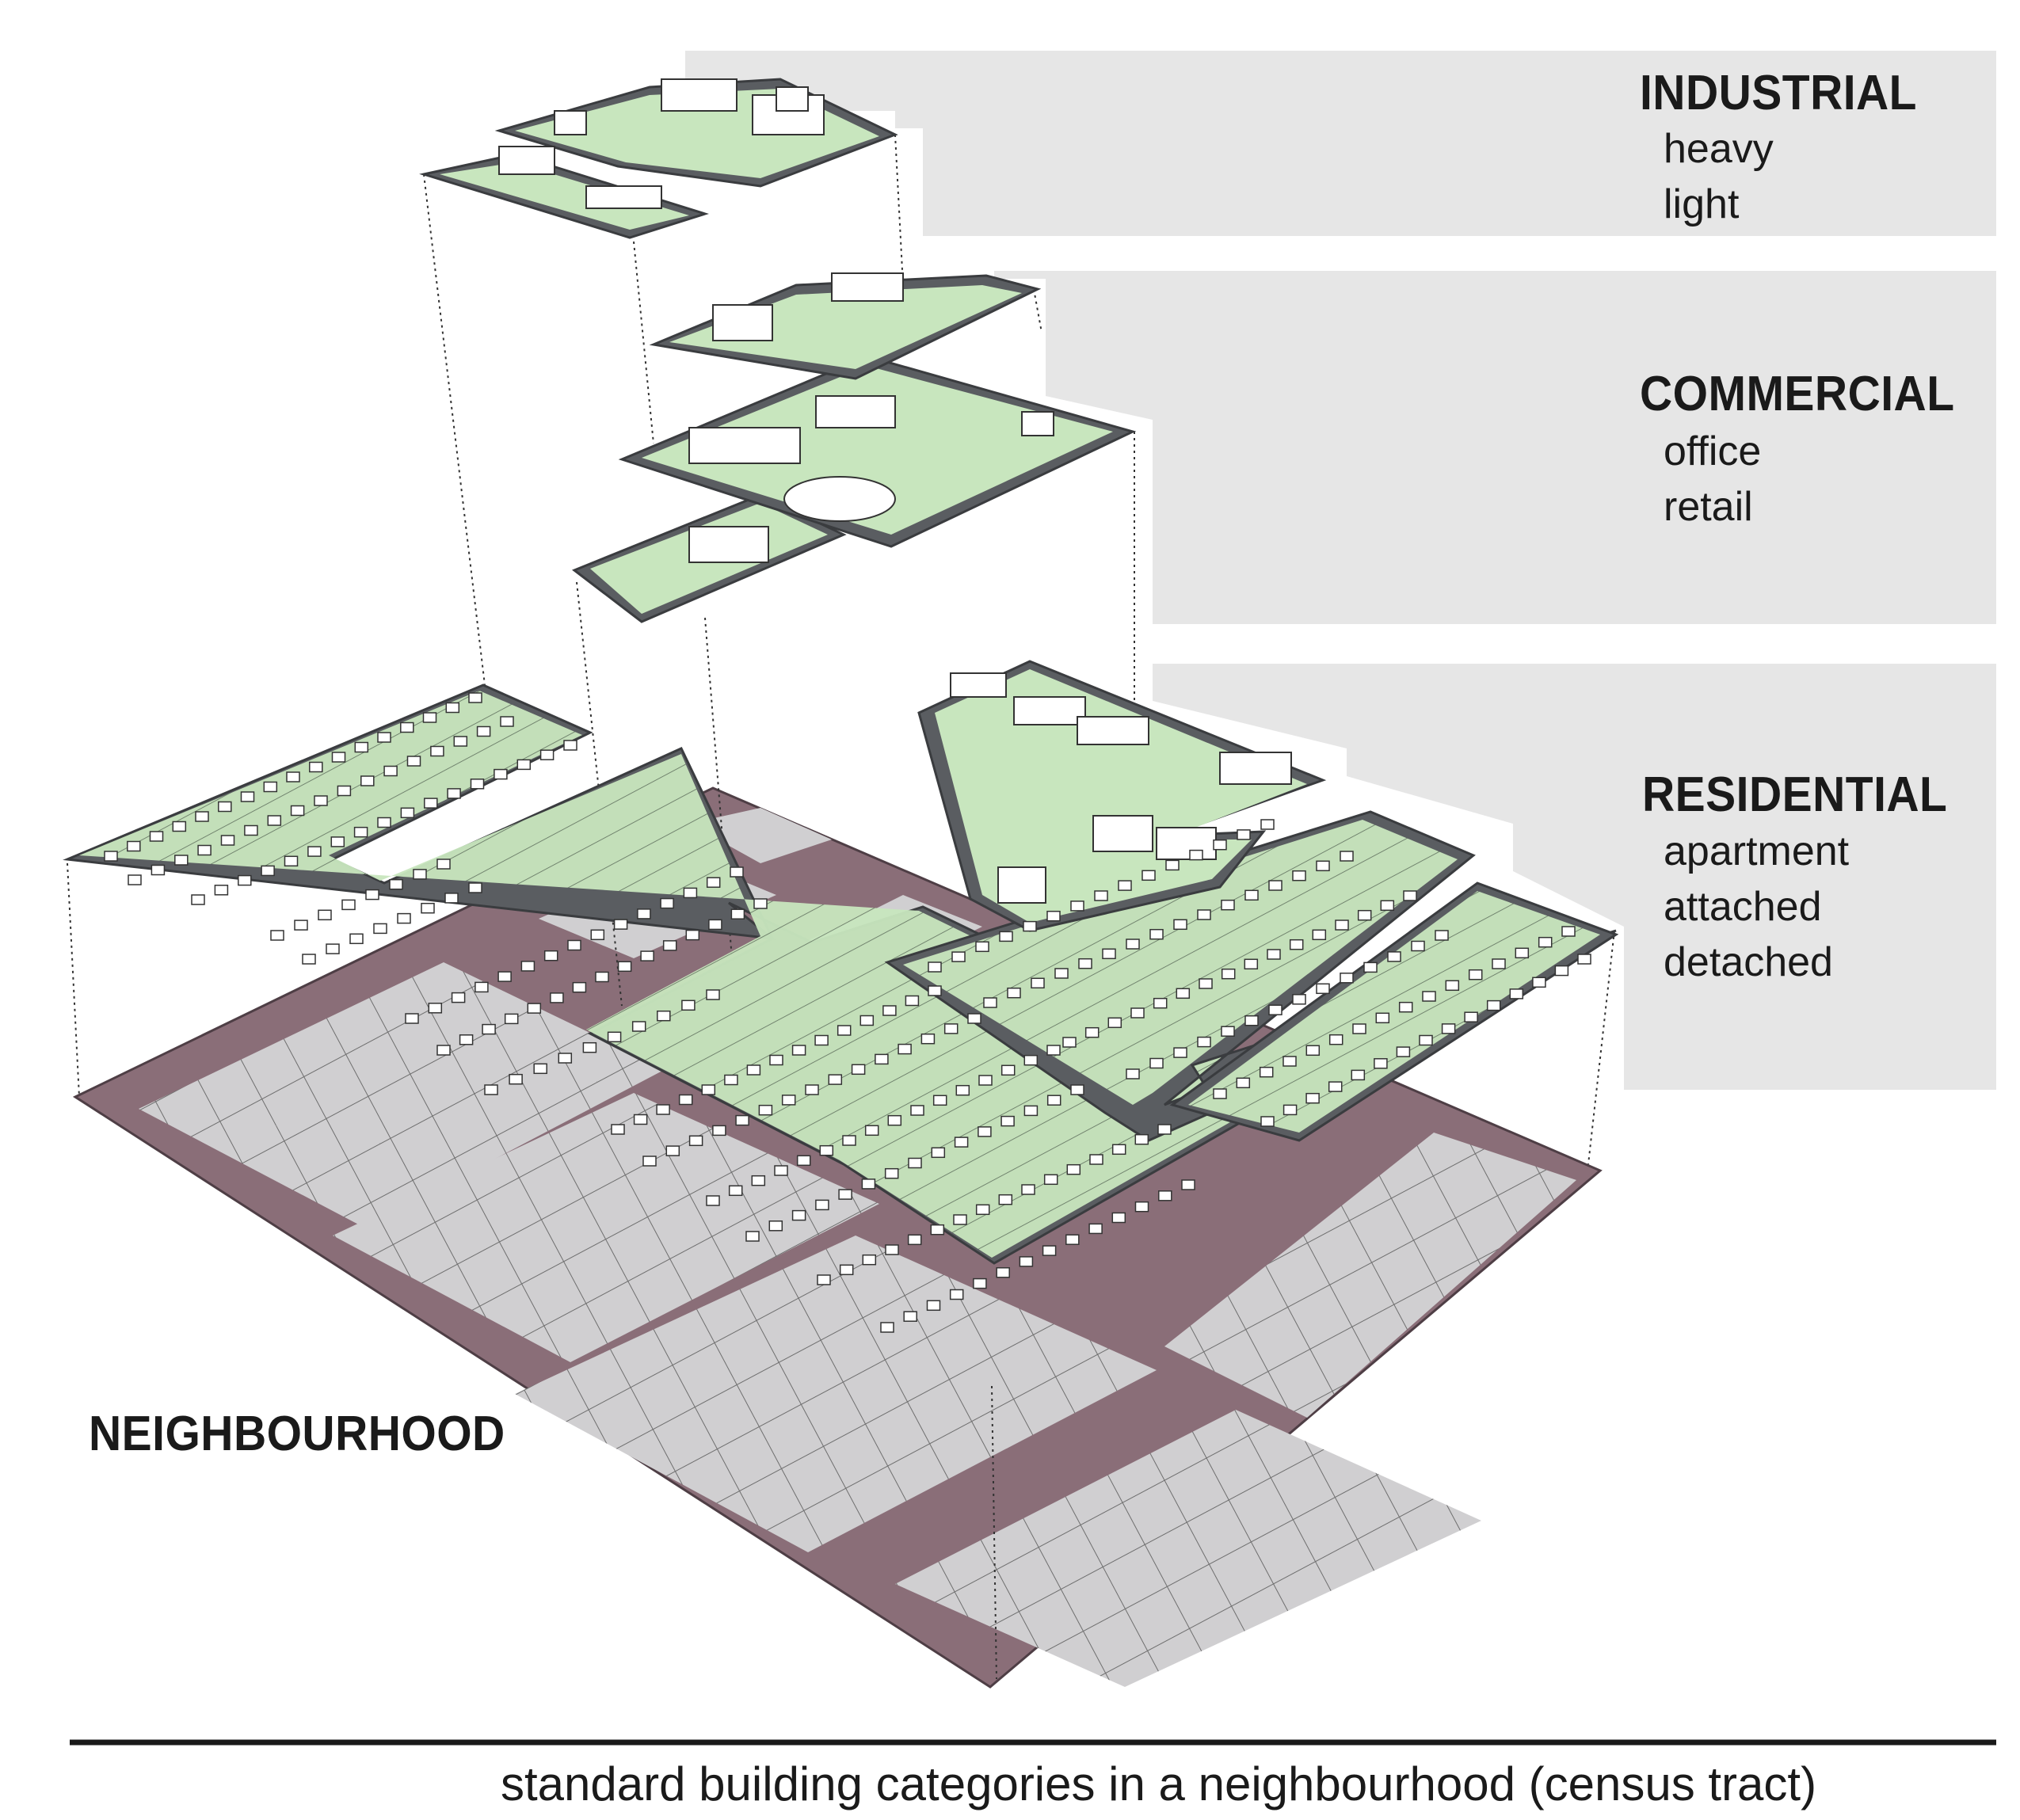 The width and height of the screenshot is (2020, 1820). What do you see at coordinates (1795, 794) in the screenshot?
I see `residential-title: RESIDENTIAL` at bounding box center [1795, 794].